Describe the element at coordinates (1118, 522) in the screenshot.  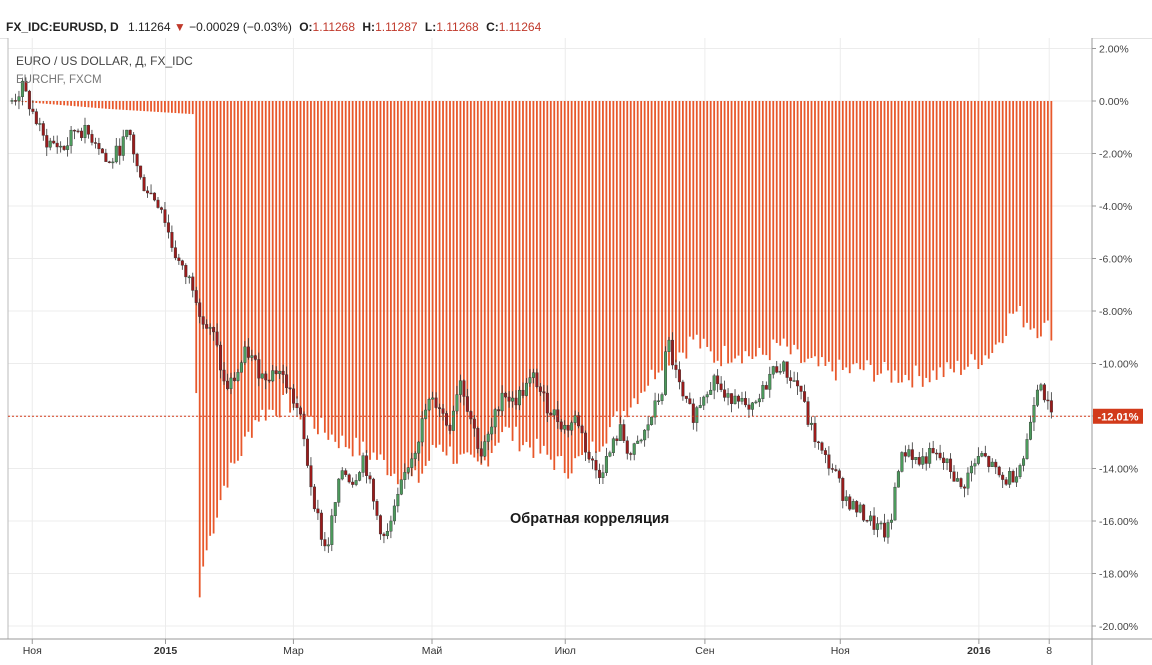
I see `y-tick-label: -16.00%` at that location.